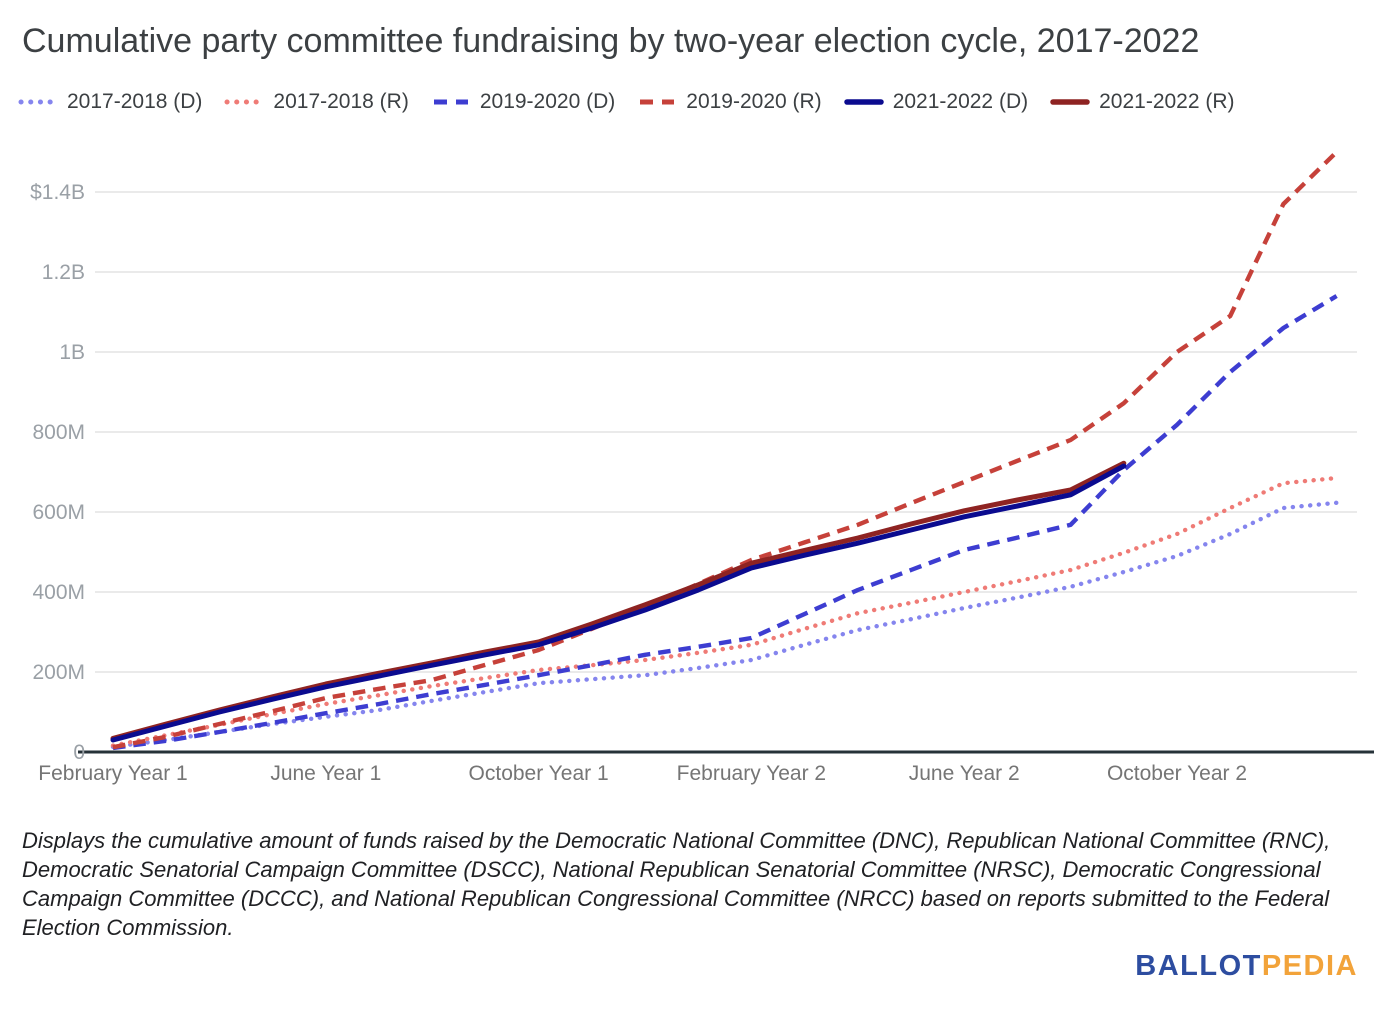 This screenshot has height=1014, width=1380. What do you see at coordinates (72, 352) in the screenshot?
I see `y-tick-label: 1B` at bounding box center [72, 352].